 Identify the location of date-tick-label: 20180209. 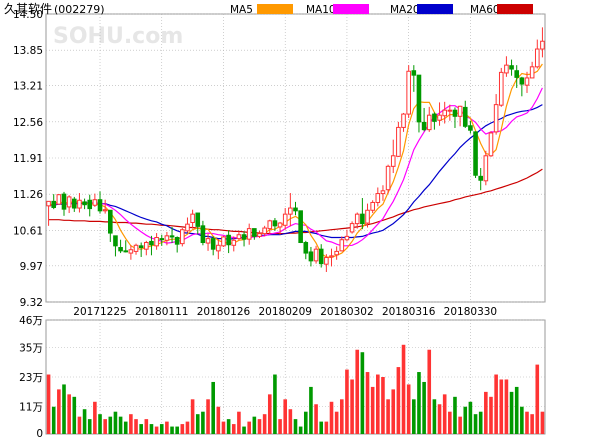
(284, 312).